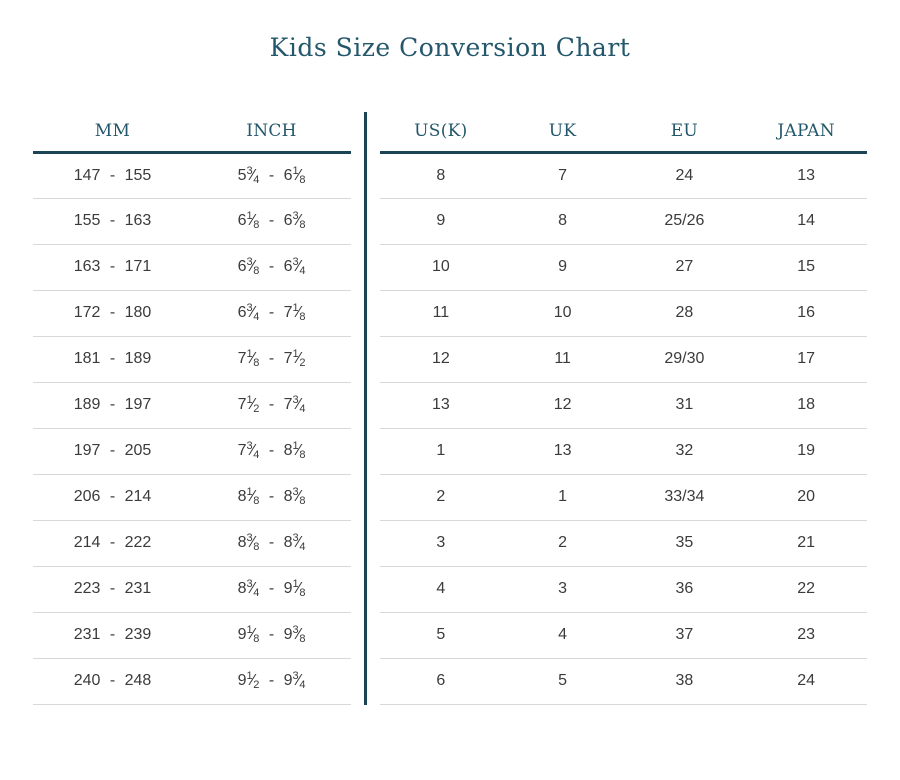 The image size is (900, 780). What do you see at coordinates (441, 681) in the screenshot?
I see `table-cell: 6` at bounding box center [441, 681].